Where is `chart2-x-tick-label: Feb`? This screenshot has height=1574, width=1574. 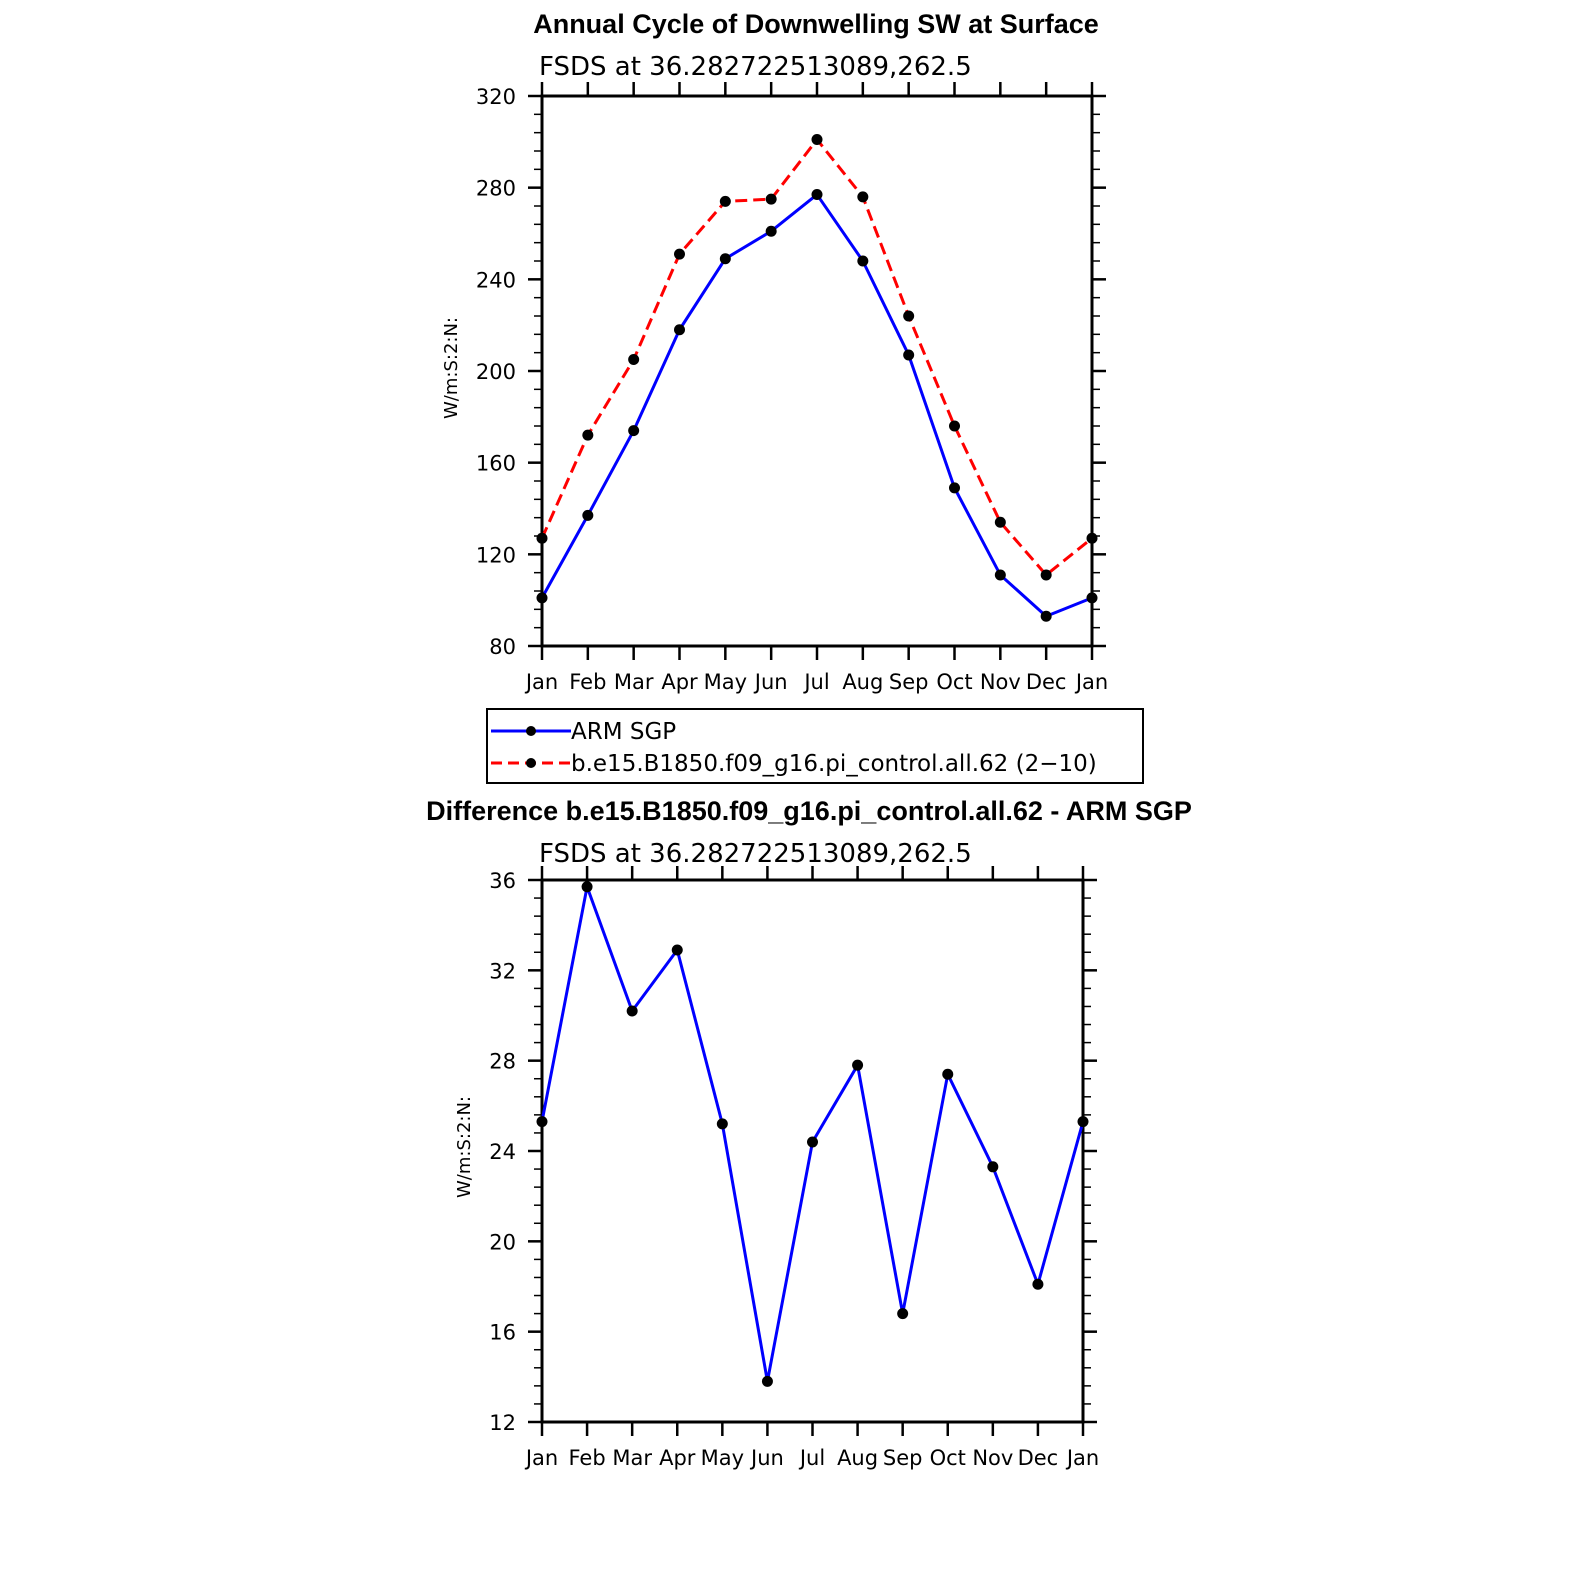 chart2-x-tick-label: Feb is located at coordinates (586, 1458).